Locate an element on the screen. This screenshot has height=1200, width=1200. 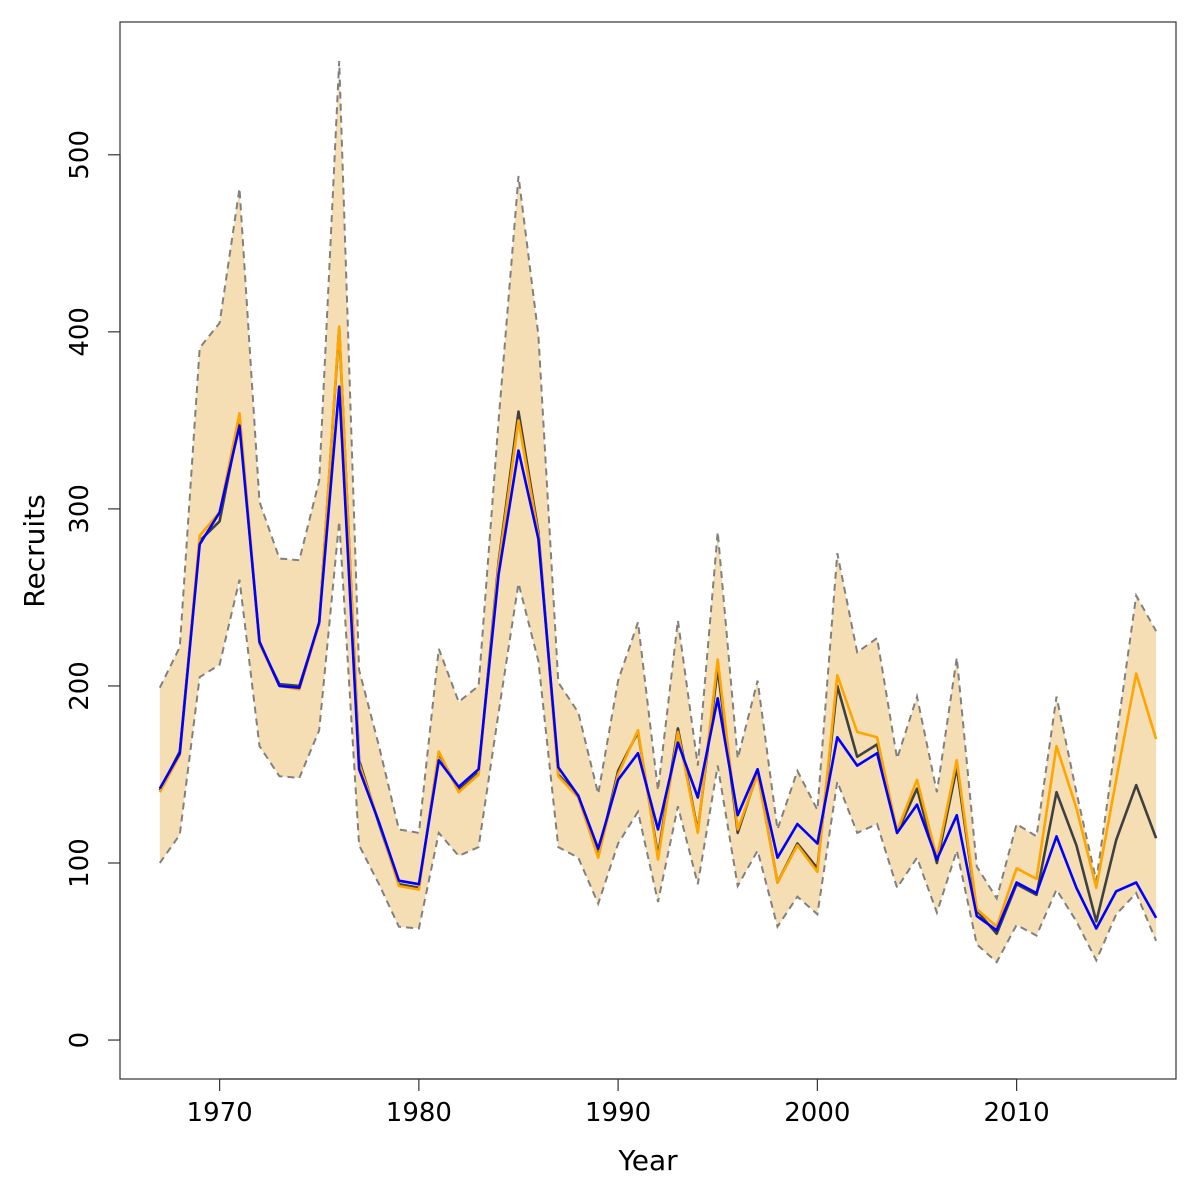
x-tick-label: 1980 is located at coordinates (419, 1113).